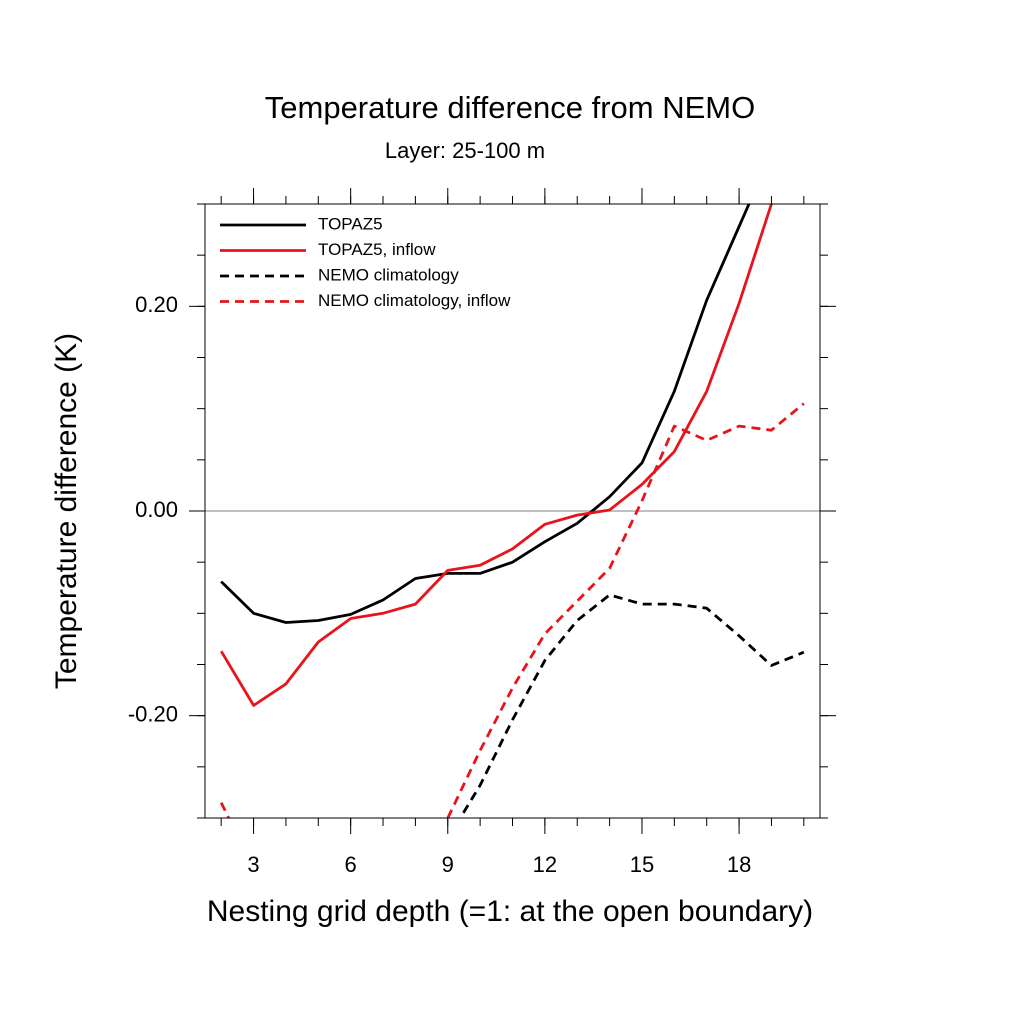 The height and width of the screenshot is (1024, 1024). Describe the element at coordinates (414, 300) in the screenshot. I see `legend-label: NEMO climatology, inflow` at that location.